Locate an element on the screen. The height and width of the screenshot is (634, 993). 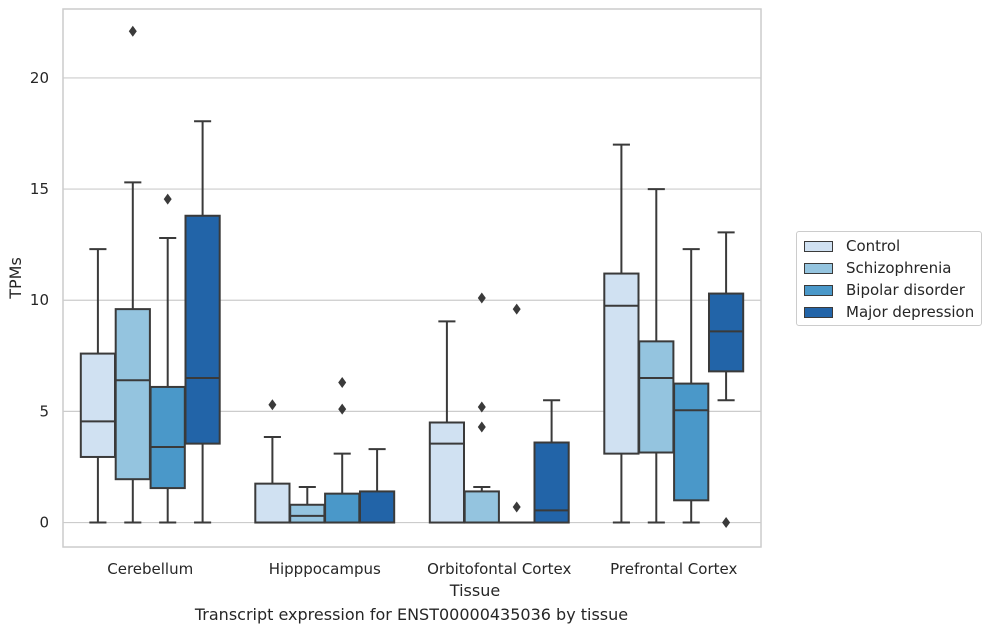
box-prefrontal-cortex-major-depression is located at coordinates (726, 332).